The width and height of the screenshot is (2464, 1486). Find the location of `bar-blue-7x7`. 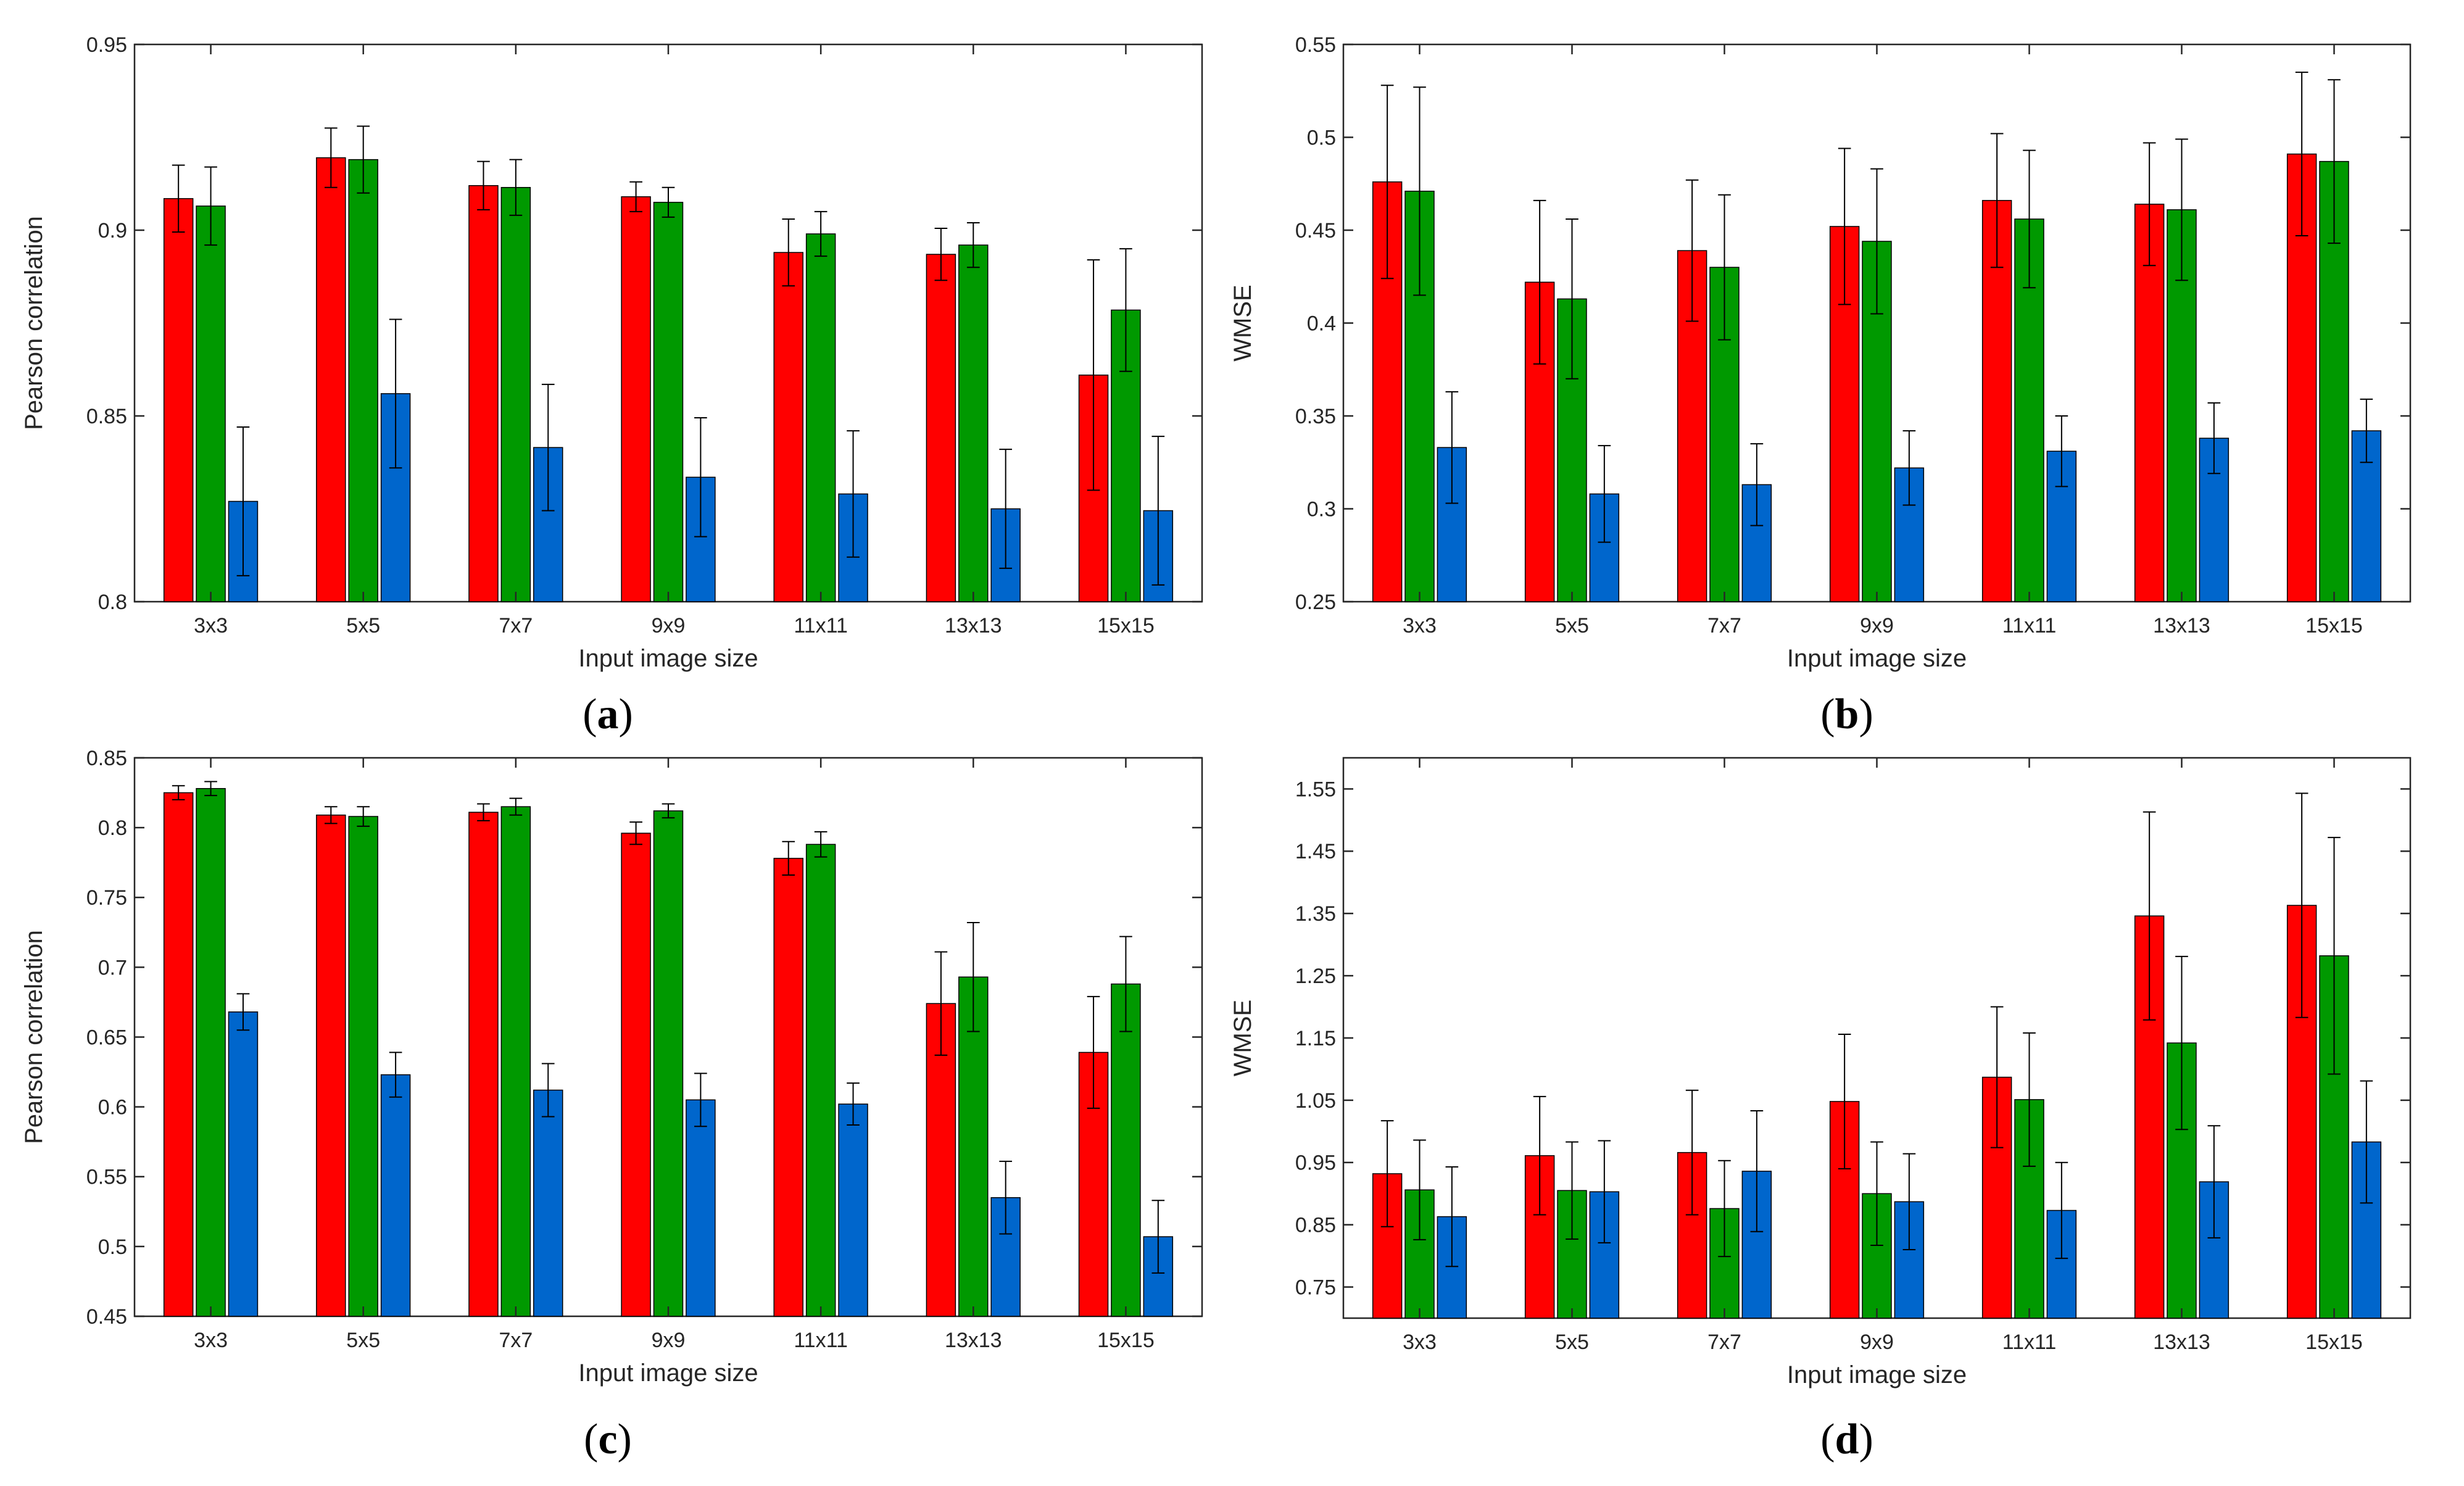

bar-blue-7x7 is located at coordinates (548, 1203).